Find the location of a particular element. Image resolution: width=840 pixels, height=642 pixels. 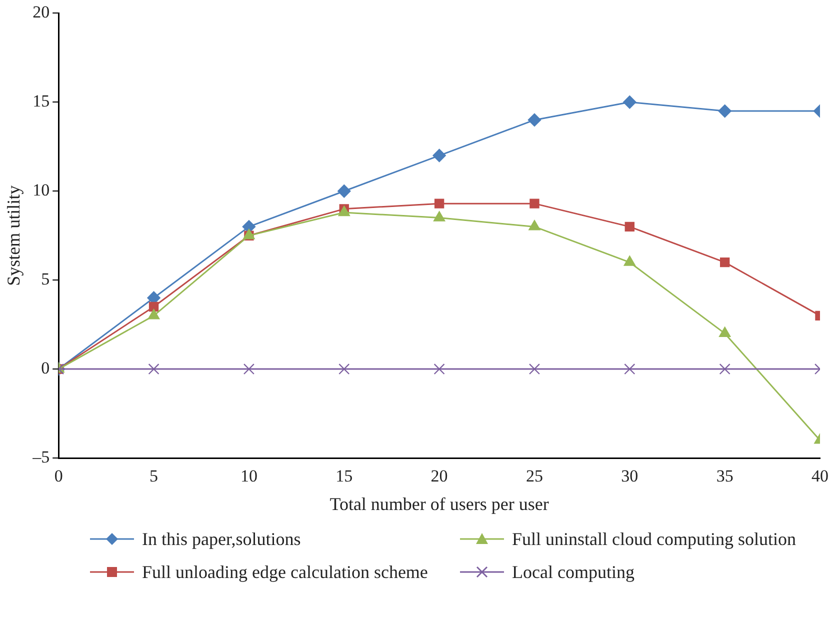

y-tick-label: –5 is located at coordinates (41, 456).